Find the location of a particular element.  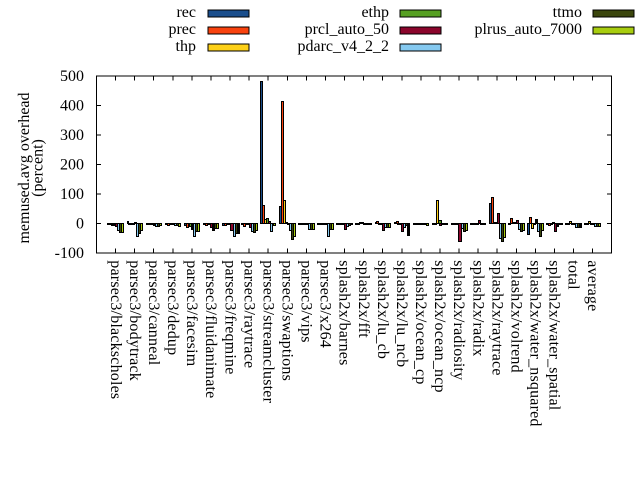

svg-text: thp is located at coordinates (186, 46).